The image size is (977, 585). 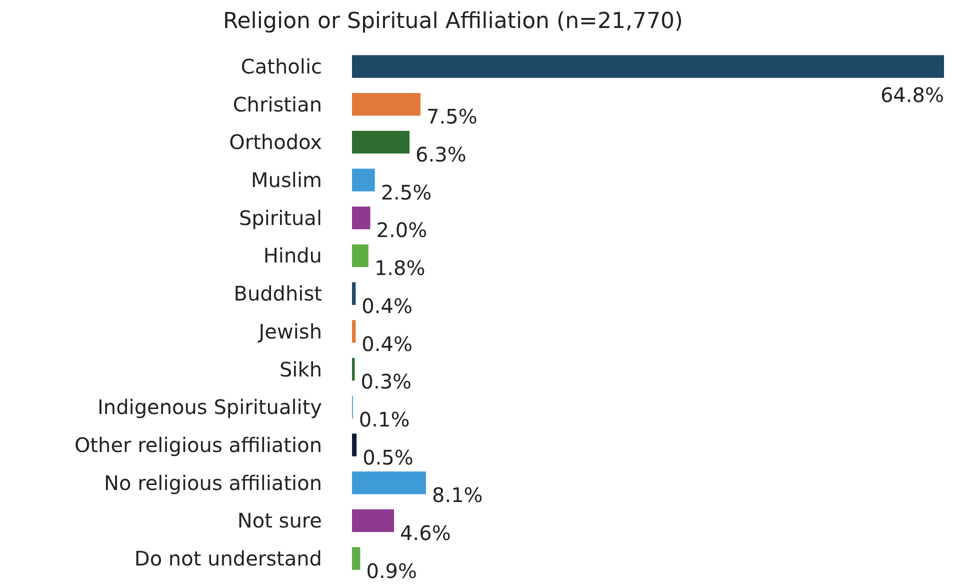 I want to click on data-label: 0.5%, so click(x=388, y=457).